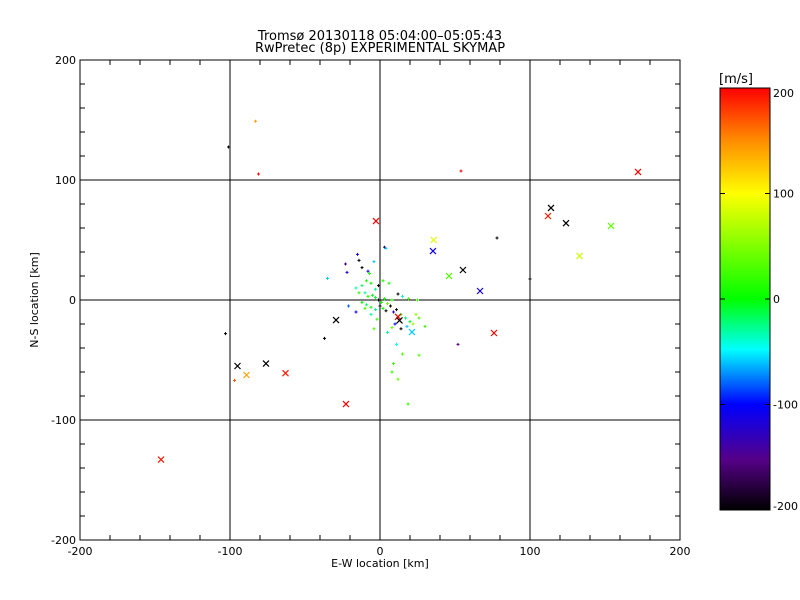 This screenshot has height=600, width=800. Describe the element at coordinates (230, 551) in the screenshot. I see `x-tick-label: -100` at that location.